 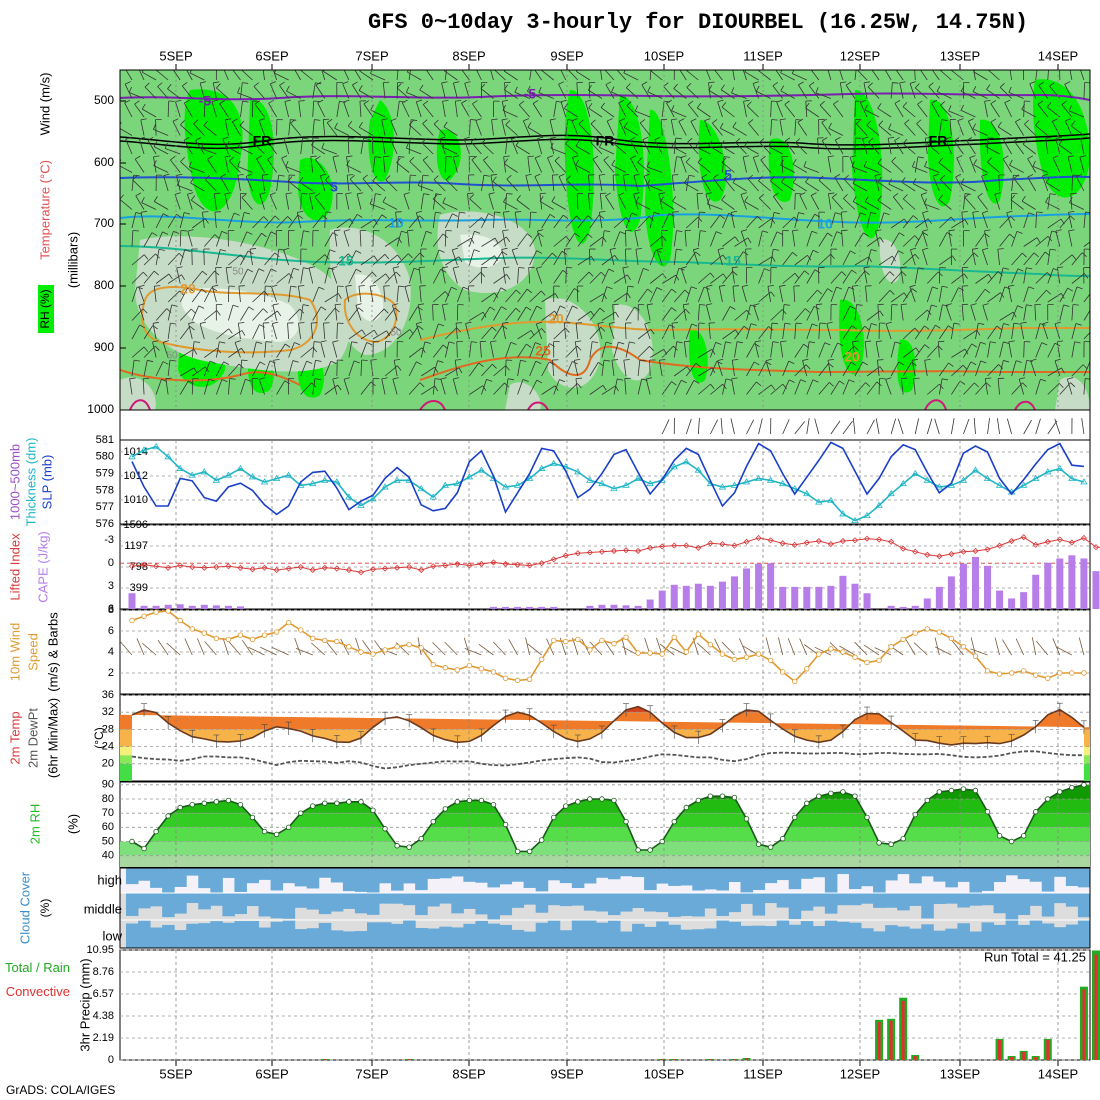 What do you see at coordinates (108, 841) in the screenshot?
I see `rh-tick-label: 50` at bounding box center [108, 841].